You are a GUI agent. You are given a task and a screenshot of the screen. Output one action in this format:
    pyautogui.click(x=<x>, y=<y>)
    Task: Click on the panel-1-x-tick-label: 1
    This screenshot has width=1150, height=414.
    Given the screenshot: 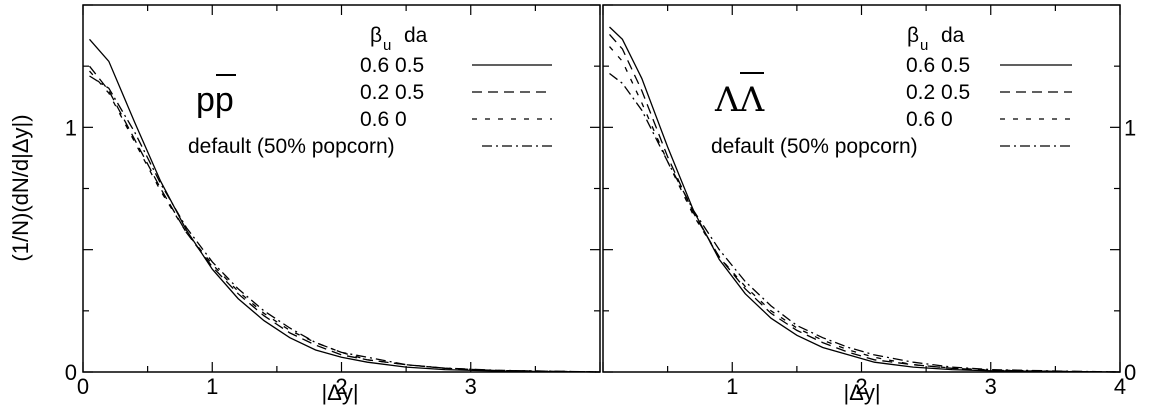 What is the action you would take?
    pyautogui.click(x=212, y=386)
    